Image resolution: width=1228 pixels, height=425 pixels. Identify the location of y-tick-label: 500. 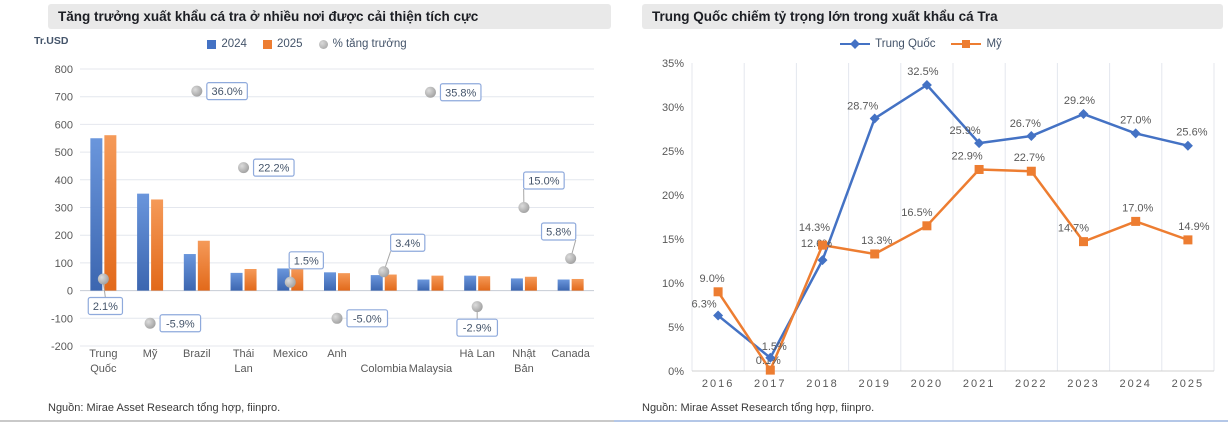
(64, 153).